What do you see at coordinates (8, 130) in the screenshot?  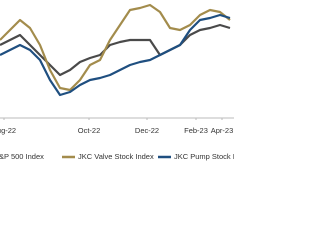 I see `x-tick-label: Aug-22` at bounding box center [8, 130].